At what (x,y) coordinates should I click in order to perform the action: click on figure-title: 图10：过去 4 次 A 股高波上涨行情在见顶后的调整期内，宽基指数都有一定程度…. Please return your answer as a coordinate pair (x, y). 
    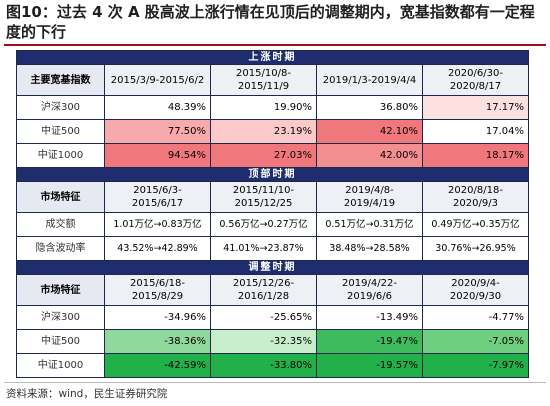
    Looking at the image, I should click on (270, 22).